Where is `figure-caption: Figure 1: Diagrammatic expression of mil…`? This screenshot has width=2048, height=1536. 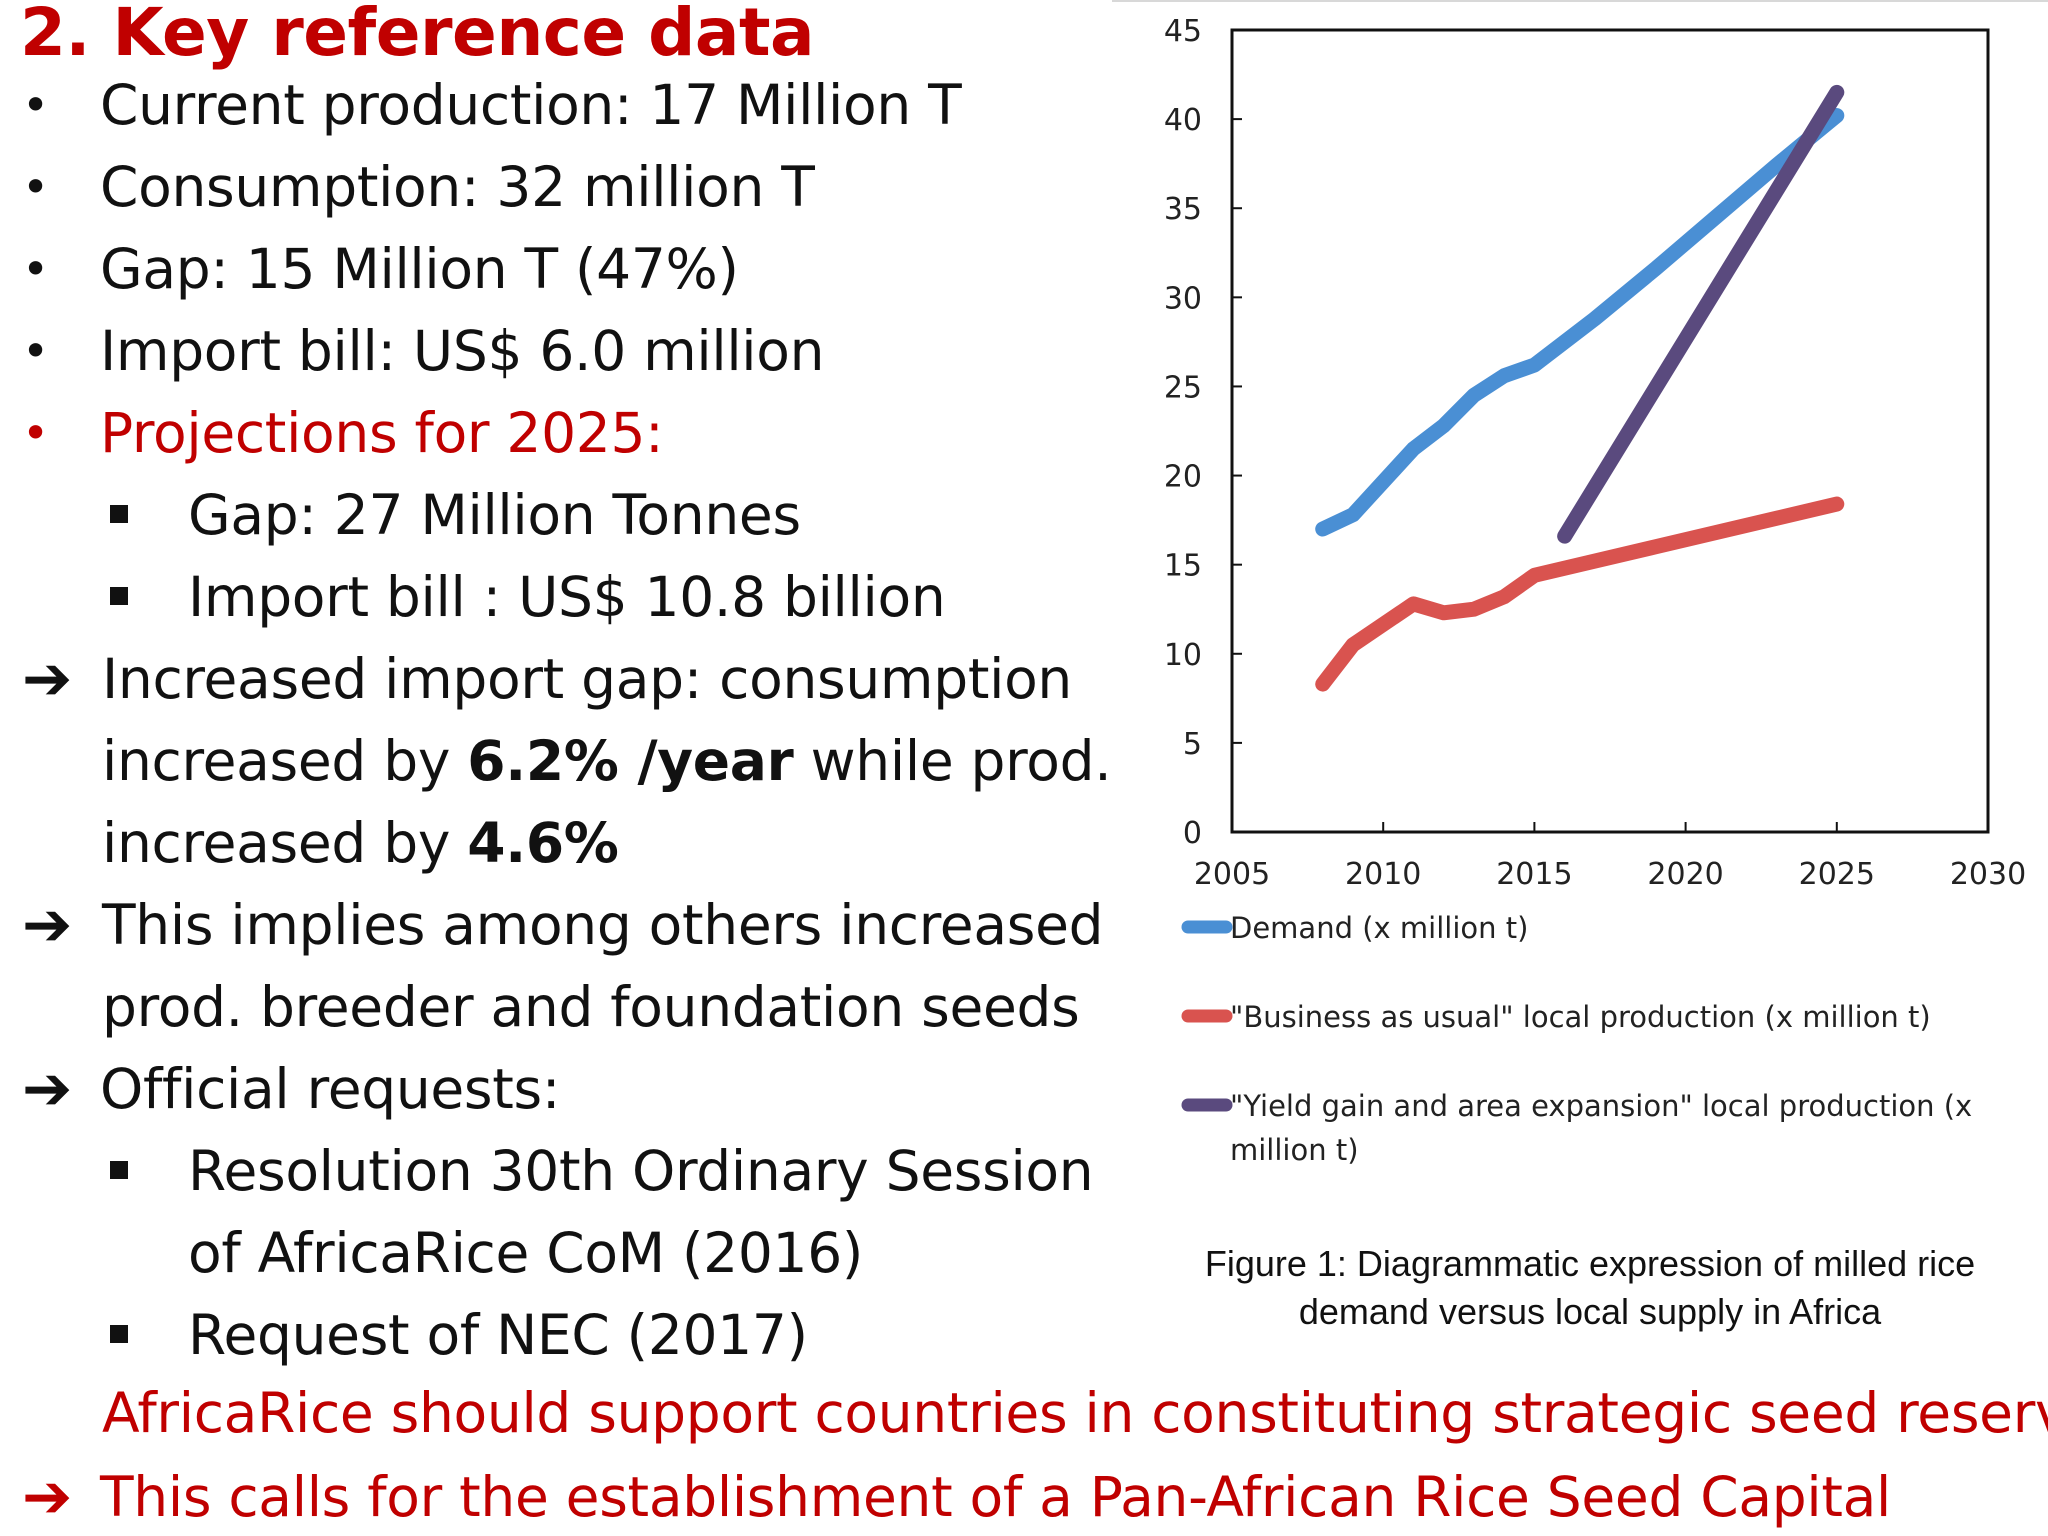
figure-caption: Figure 1: Diagrammatic expression of mil… is located at coordinates (1590, 1288).